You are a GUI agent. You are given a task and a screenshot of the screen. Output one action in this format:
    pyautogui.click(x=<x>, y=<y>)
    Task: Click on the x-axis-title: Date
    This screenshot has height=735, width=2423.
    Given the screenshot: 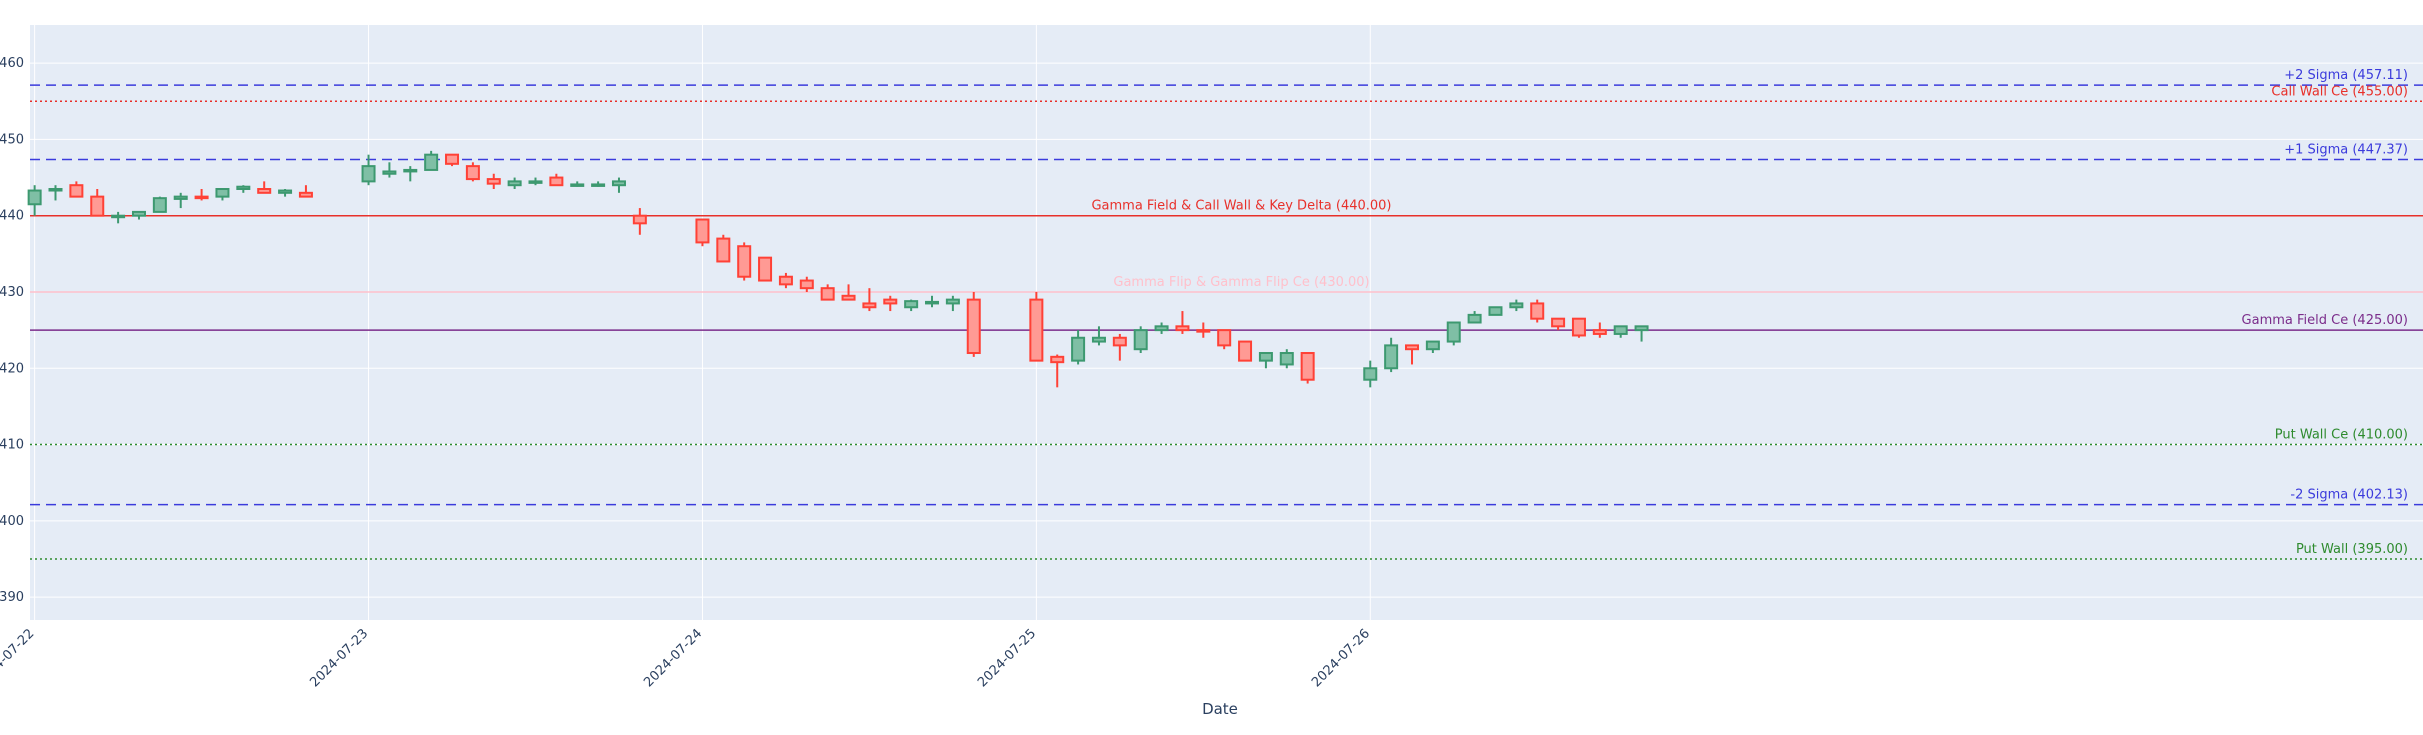 What is the action you would take?
    pyautogui.click(x=1220, y=709)
    